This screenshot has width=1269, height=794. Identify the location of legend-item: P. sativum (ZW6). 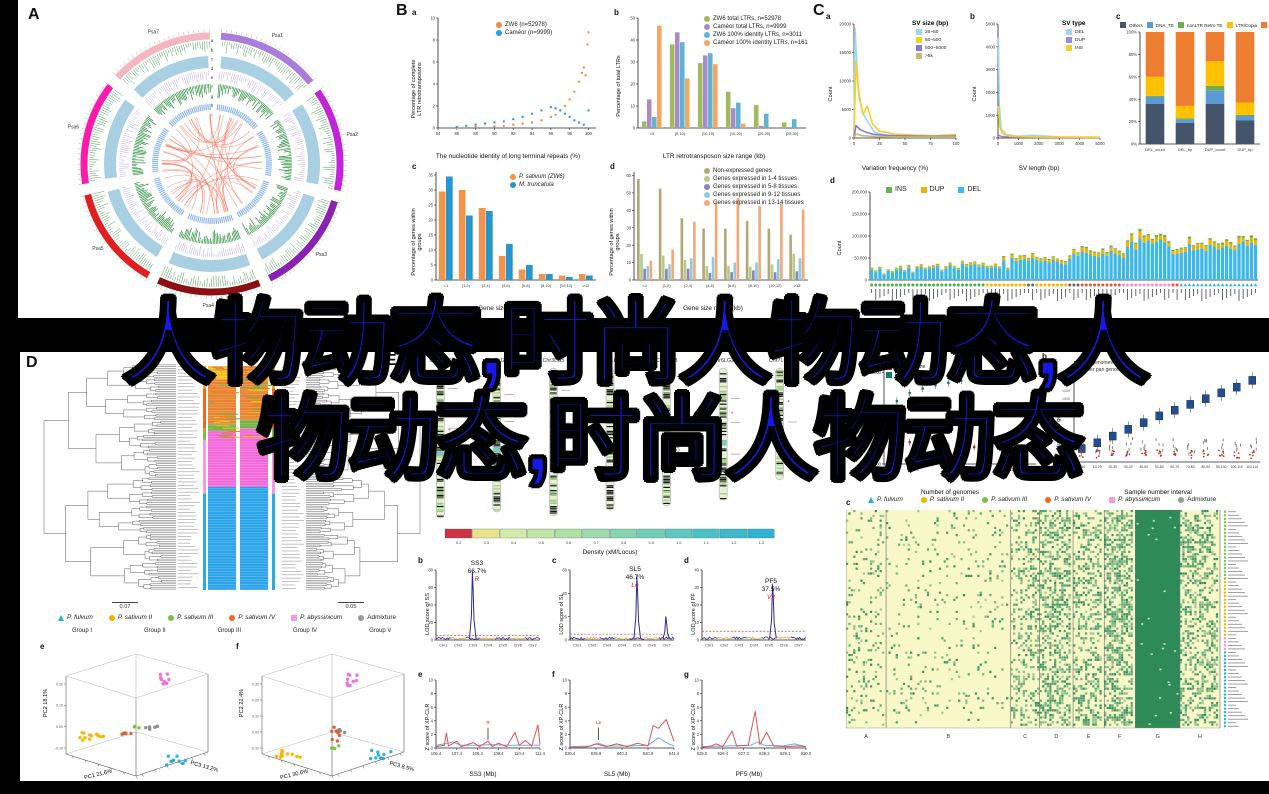
(537, 177).